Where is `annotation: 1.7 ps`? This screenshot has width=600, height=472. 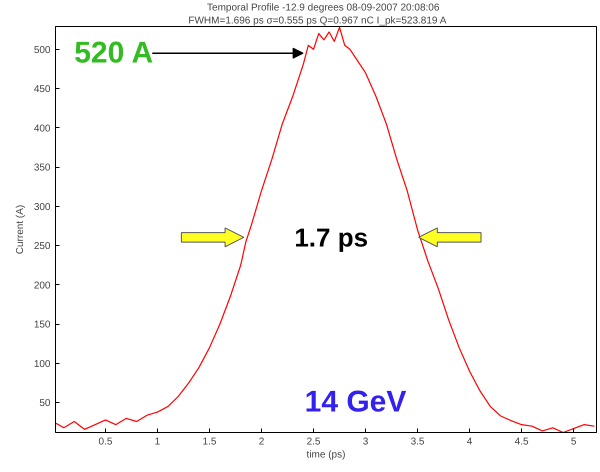
annotation: 1.7 ps is located at coordinates (331, 237).